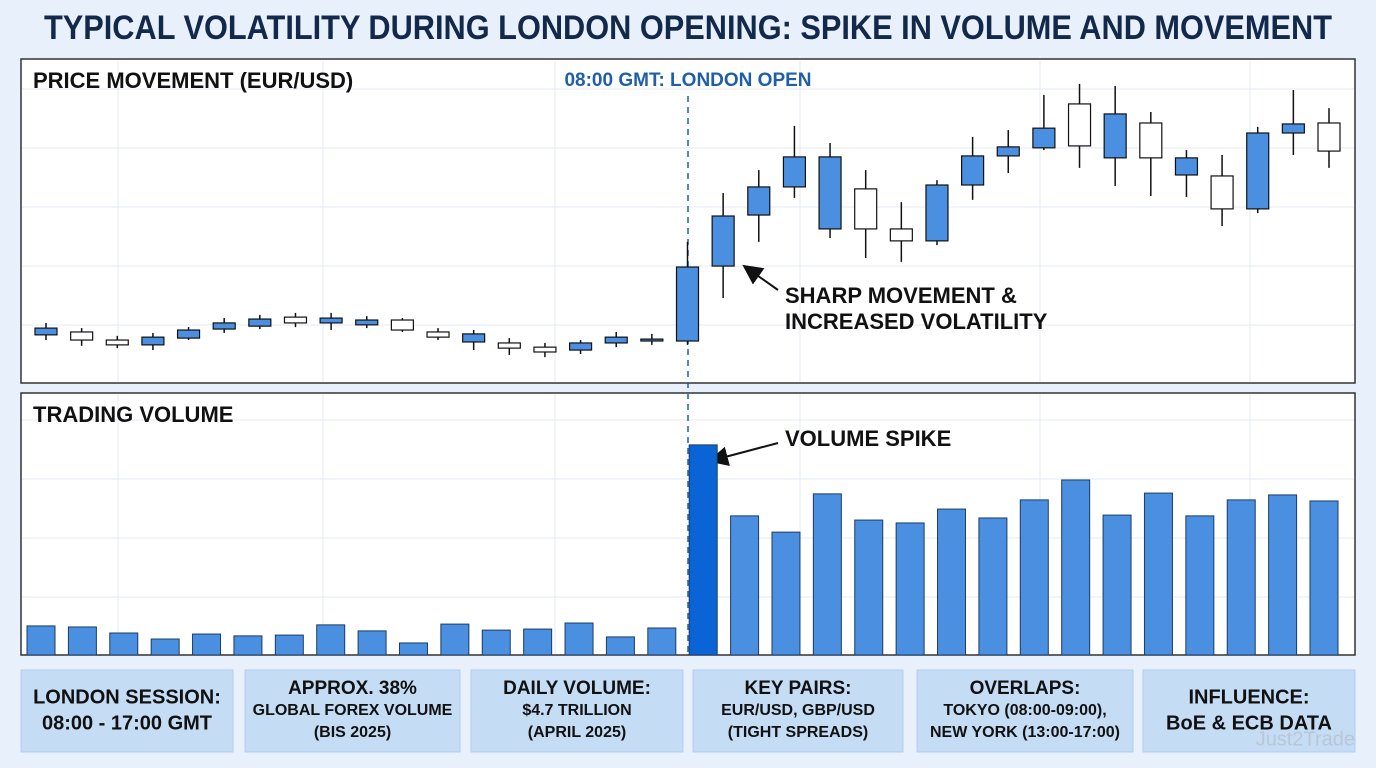 The width and height of the screenshot is (1376, 768). What do you see at coordinates (798, 688) in the screenshot?
I see `info-text: KEY PAIRS:` at bounding box center [798, 688].